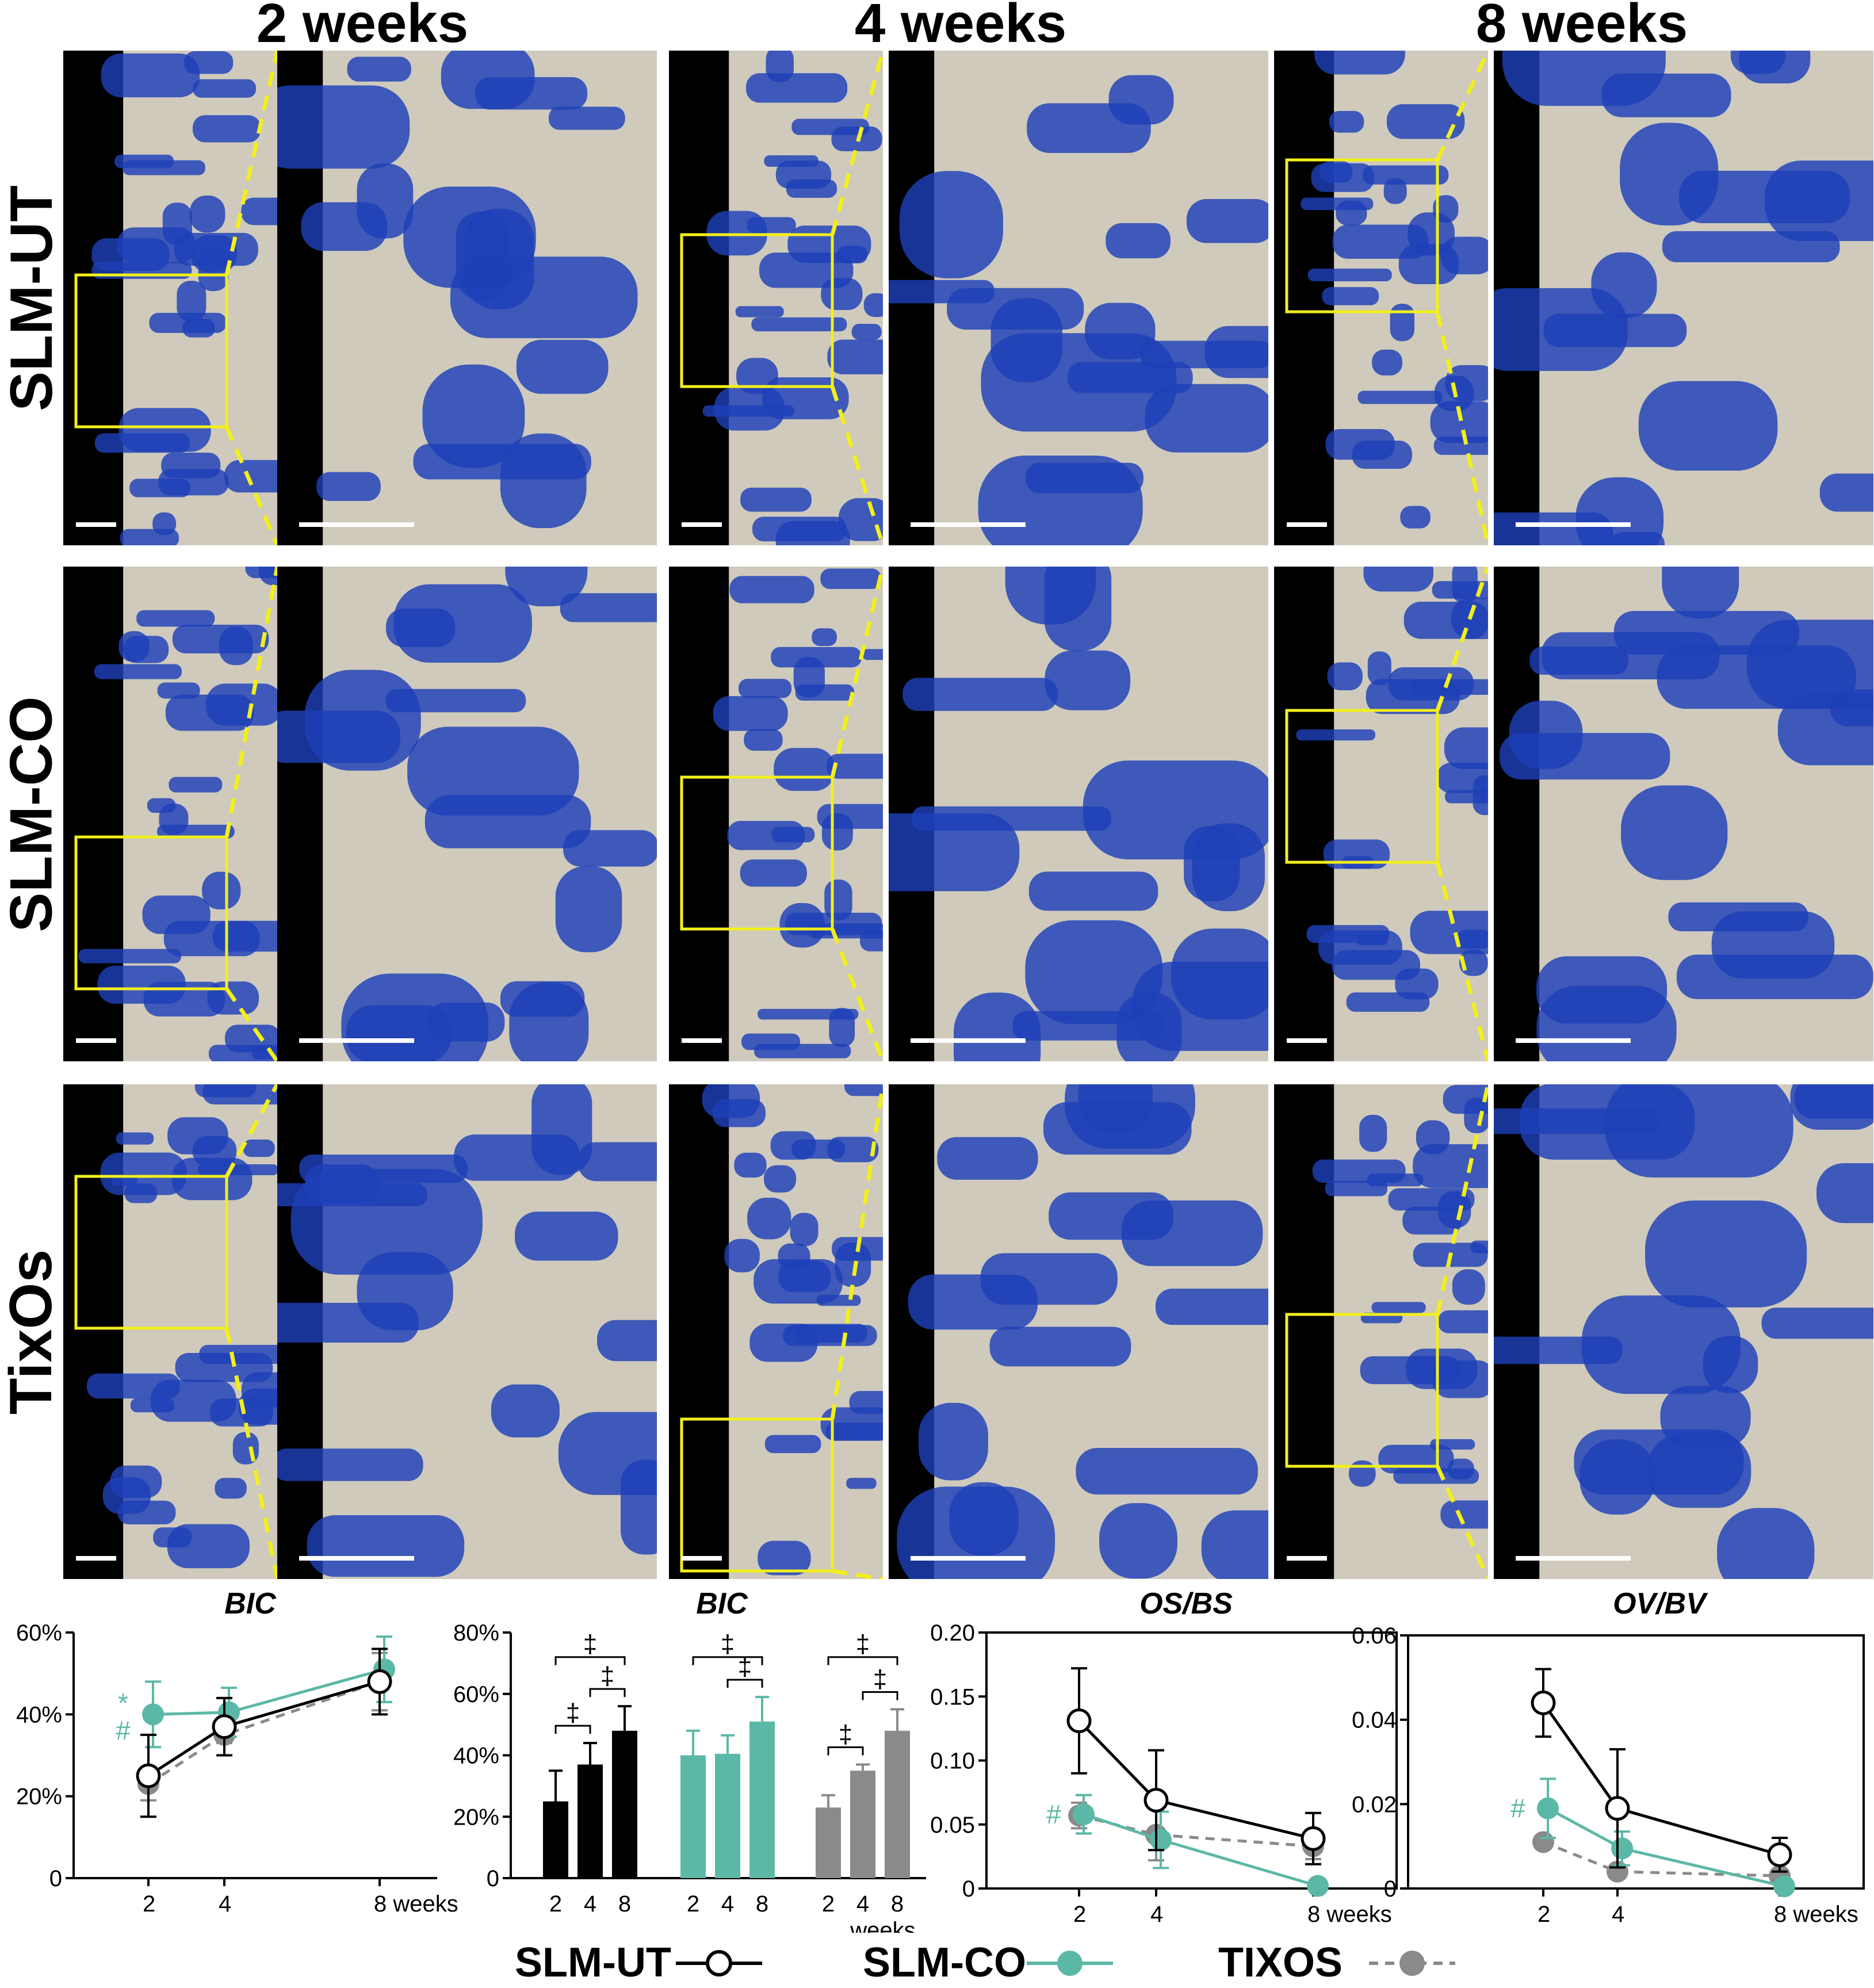 Image resolution: width=1874 pixels, height=1988 pixels. I want to click on chart1-line-slm-co, so click(268, 1692).